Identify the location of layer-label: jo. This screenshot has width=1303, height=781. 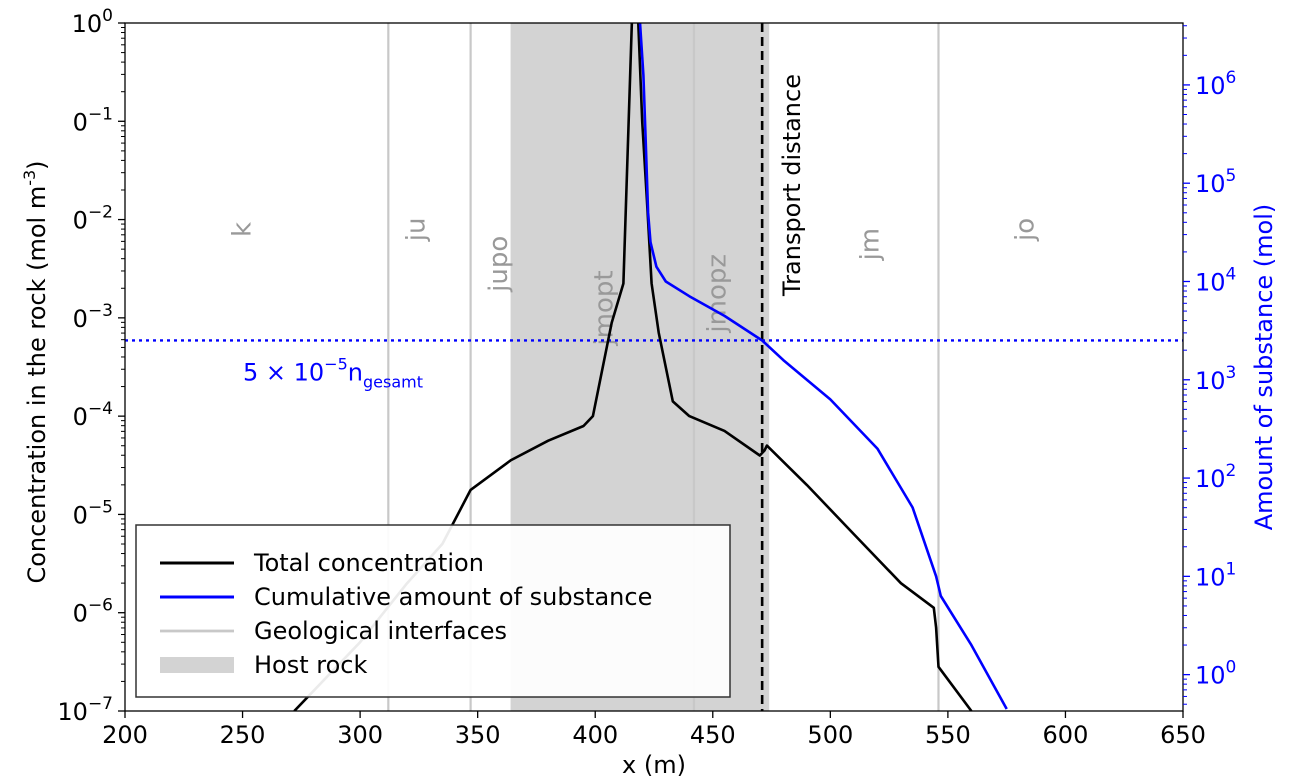
(1025, 230).